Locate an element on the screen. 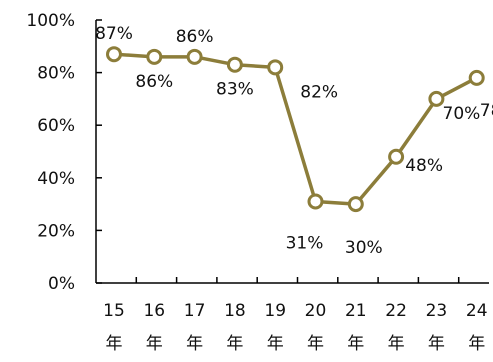 The height and width of the screenshot is (362, 493). y-tick-label: 0% is located at coordinates (61, 284).